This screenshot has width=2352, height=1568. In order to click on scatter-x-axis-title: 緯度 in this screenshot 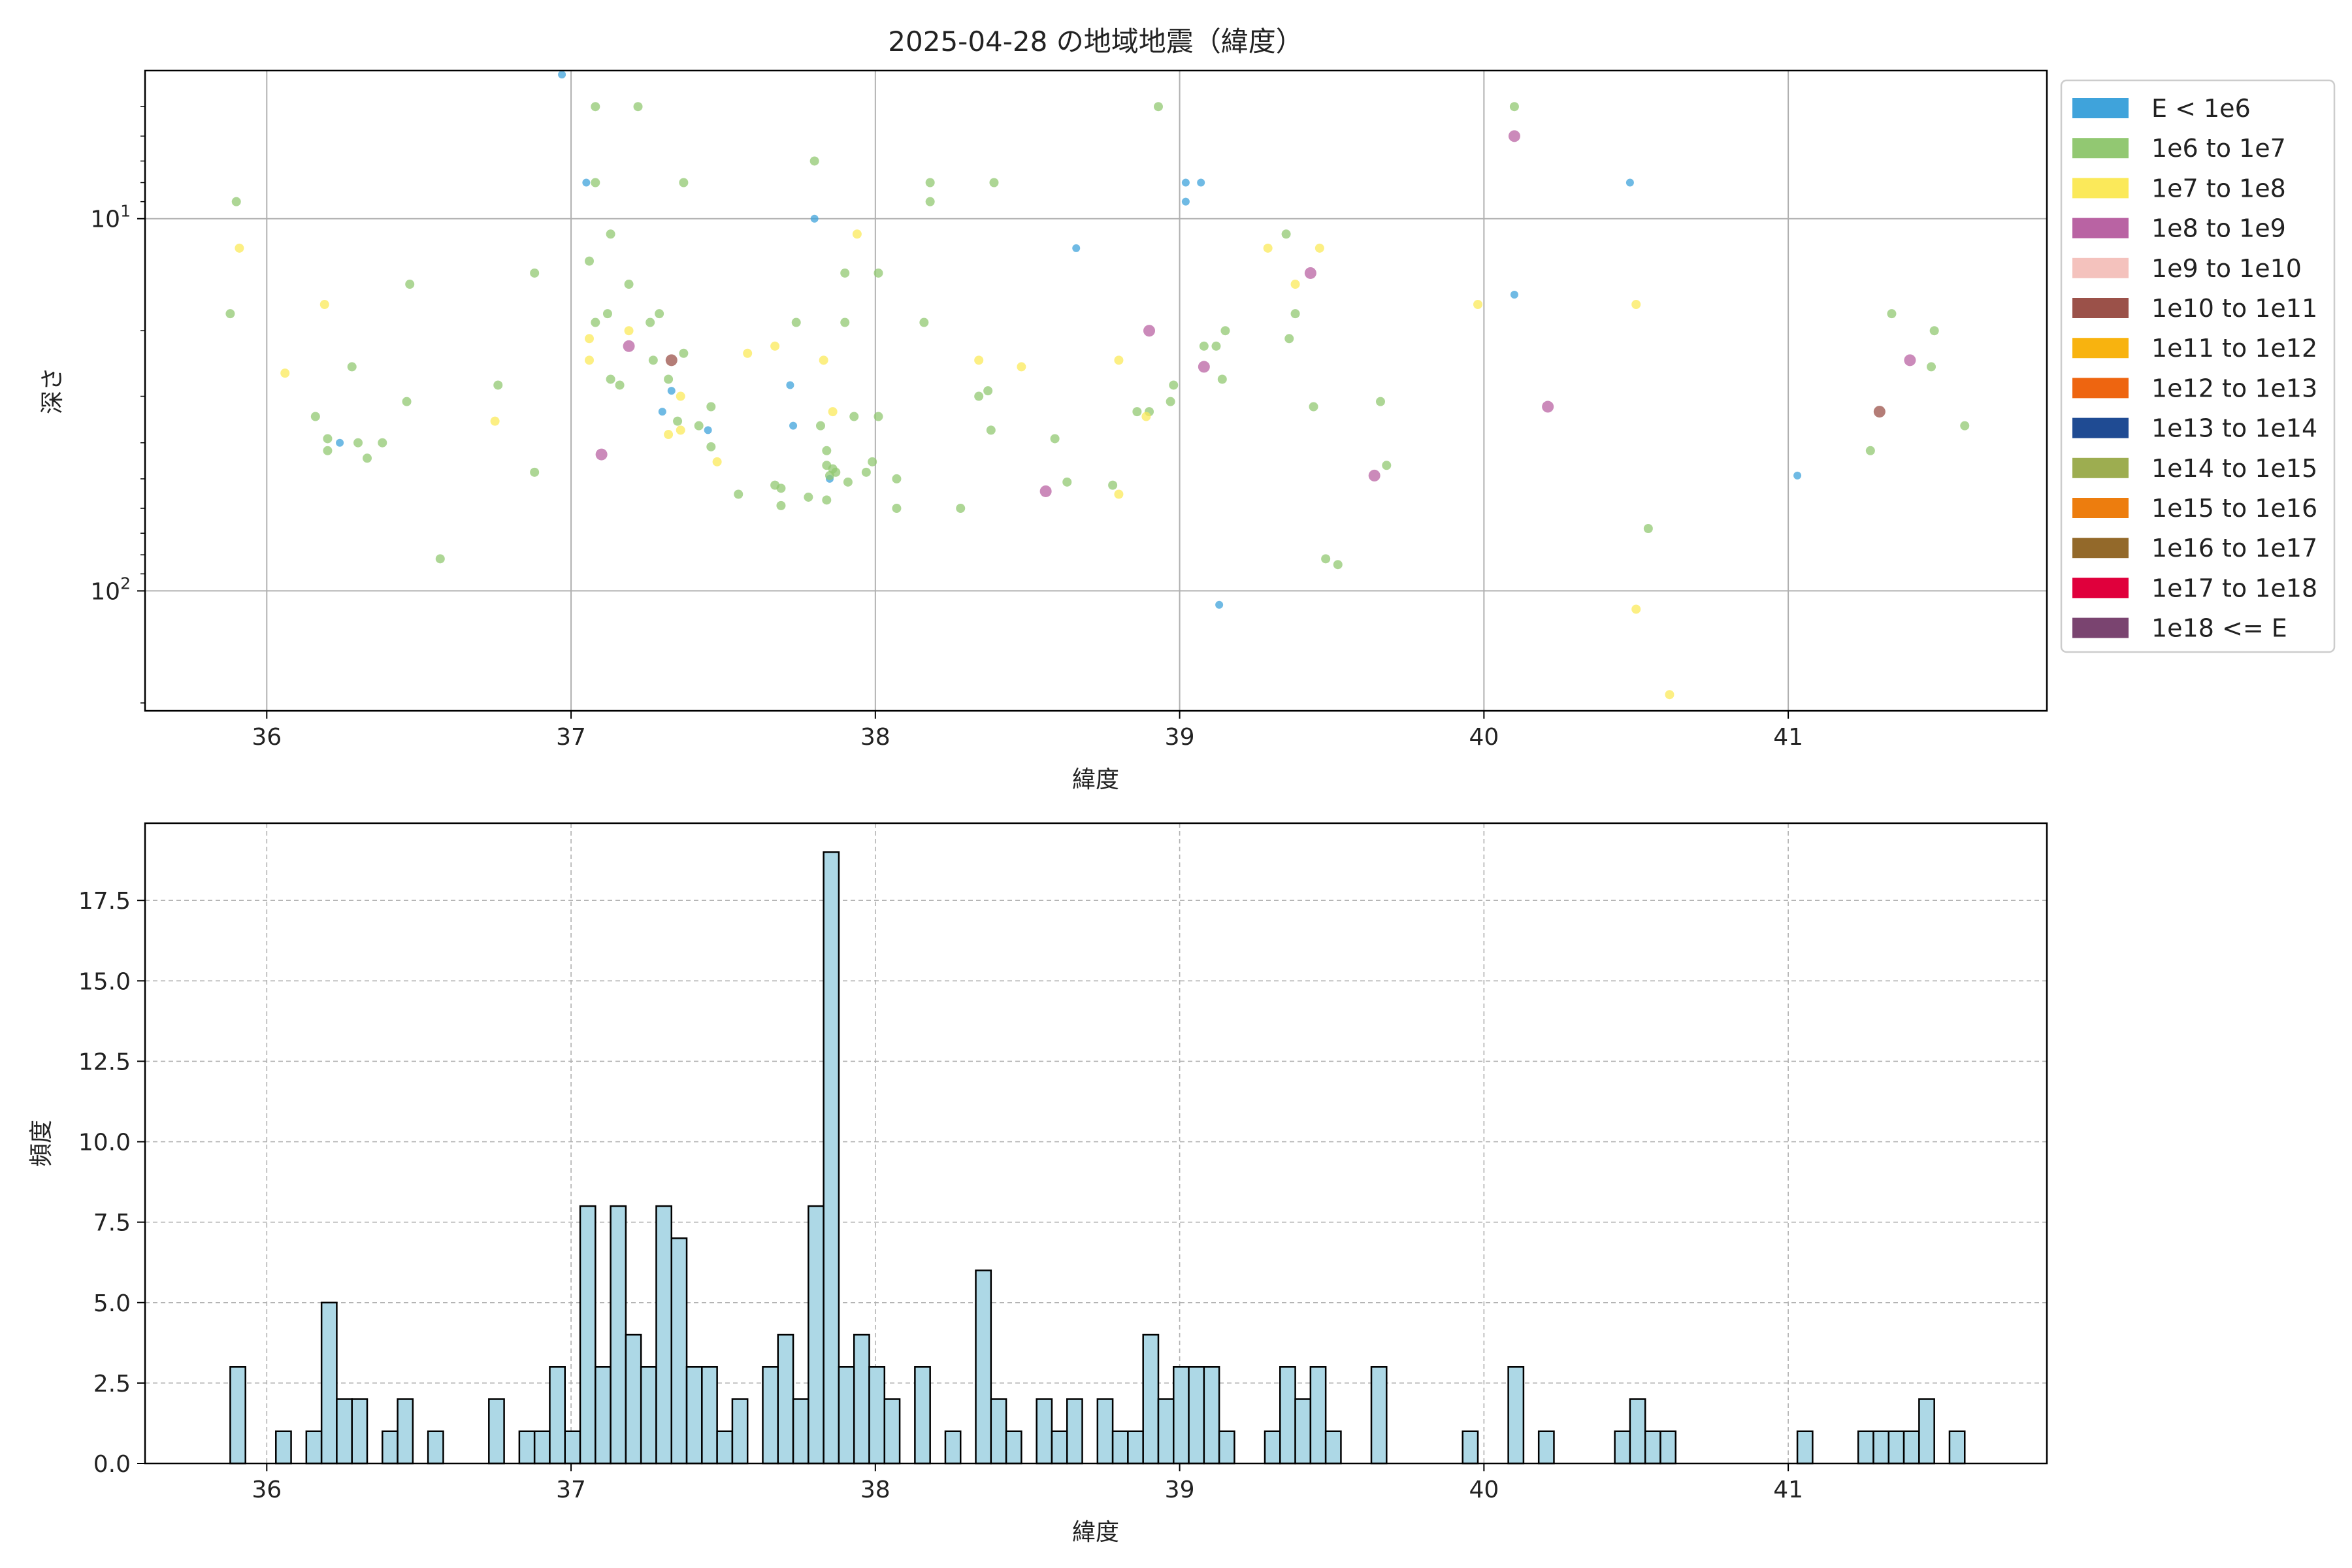, I will do `click(1095, 779)`.